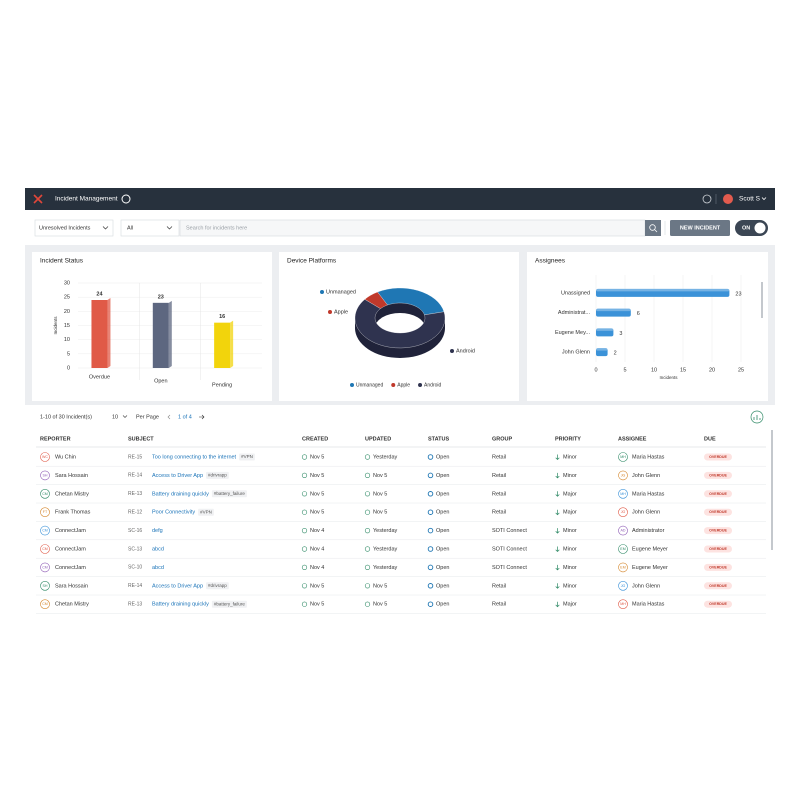  What do you see at coordinates (150, 228) in the screenshot?
I see `scope-filter` at bounding box center [150, 228].